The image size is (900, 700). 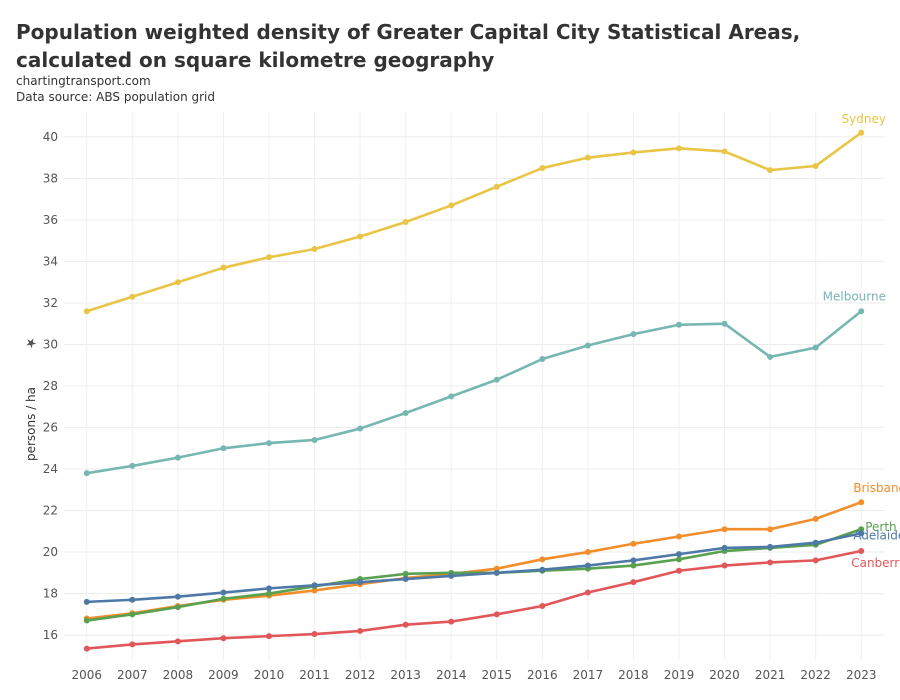 What do you see at coordinates (360, 675) in the screenshot?
I see `x-tick-label: 2012` at bounding box center [360, 675].